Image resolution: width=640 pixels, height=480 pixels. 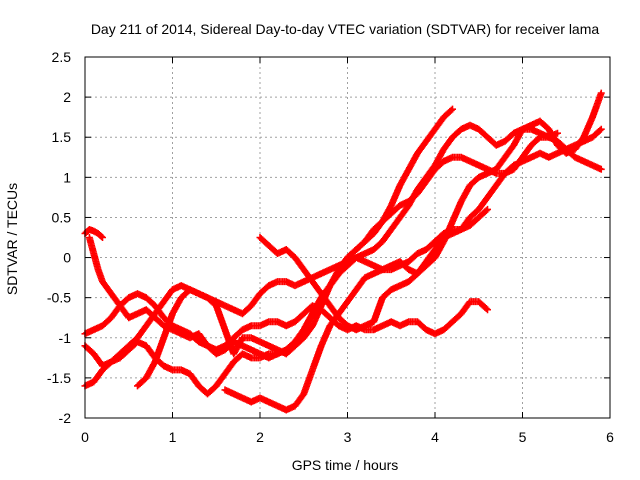 I want to click on y-tick-label: 1, so click(x=67, y=177).